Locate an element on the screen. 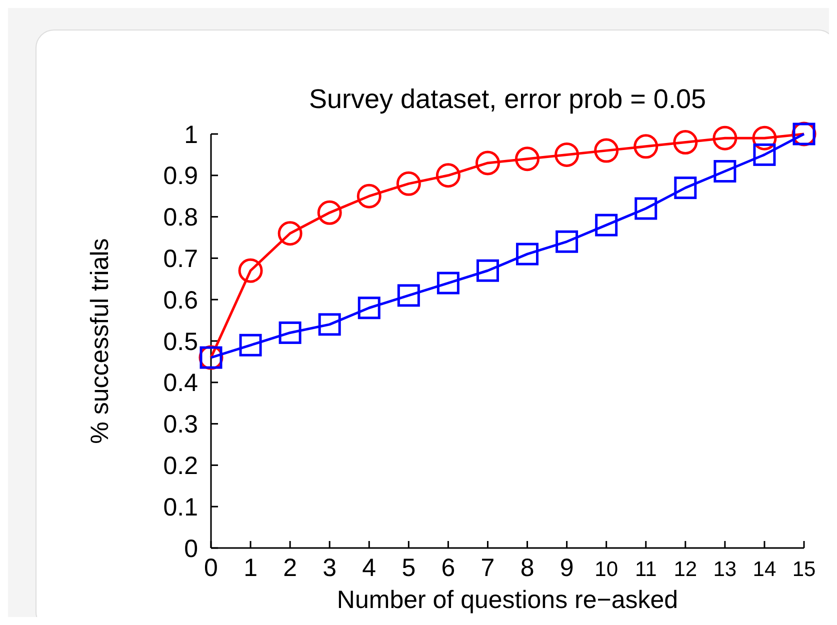 This screenshot has height=625, width=837. x-tick-label: 3 is located at coordinates (329, 568).